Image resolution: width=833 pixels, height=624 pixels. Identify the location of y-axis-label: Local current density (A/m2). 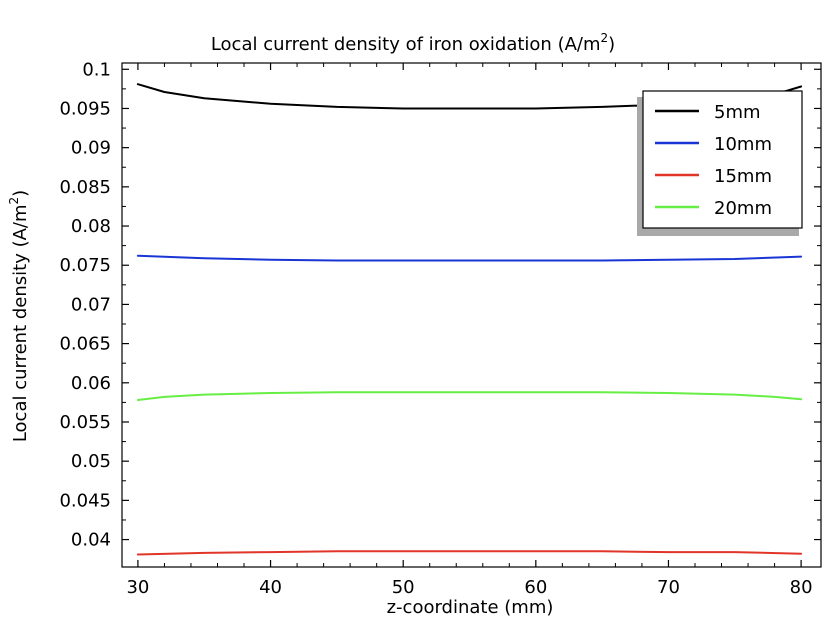
(19, 316).